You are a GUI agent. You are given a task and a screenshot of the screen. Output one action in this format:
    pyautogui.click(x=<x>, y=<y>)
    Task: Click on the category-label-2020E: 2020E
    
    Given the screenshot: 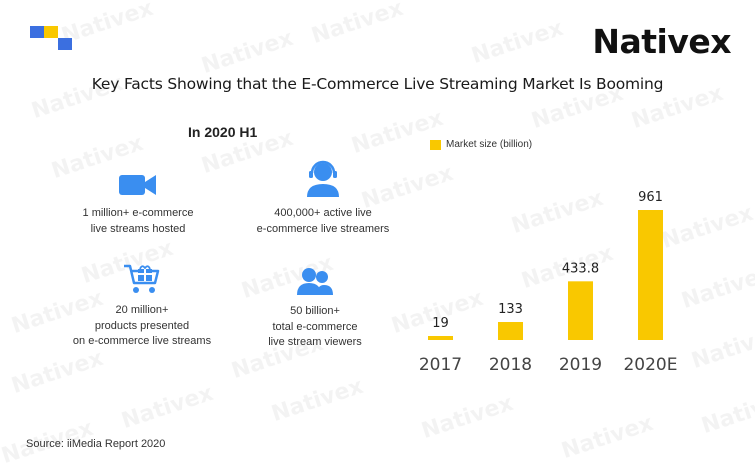 What is the action you would take?
    pyautogui.click(x=650, y=365)
    